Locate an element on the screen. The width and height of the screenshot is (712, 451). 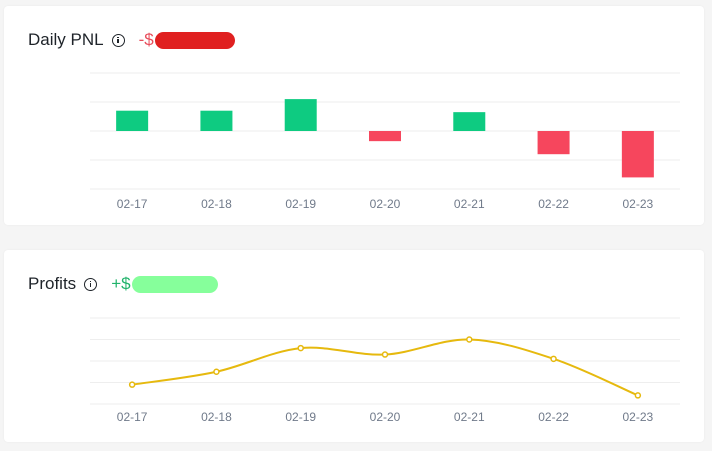
daily-pnl-header: Daily PNL -$ is located at coordinates (131, 40).